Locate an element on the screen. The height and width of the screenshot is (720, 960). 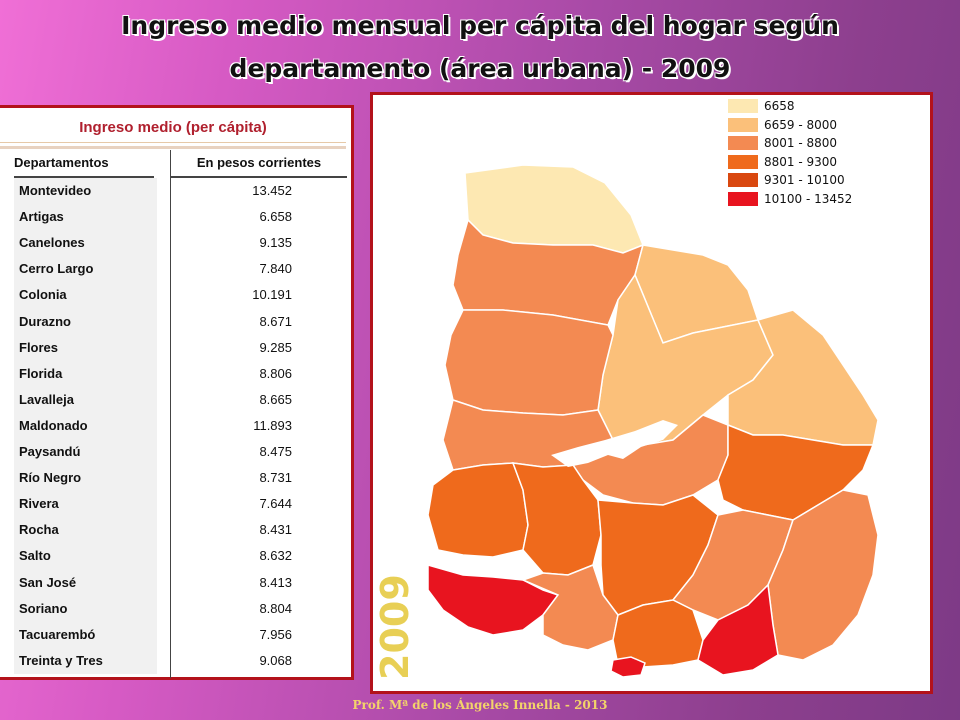
department-name: Tacuarembó is located at coordinates (57, 634).